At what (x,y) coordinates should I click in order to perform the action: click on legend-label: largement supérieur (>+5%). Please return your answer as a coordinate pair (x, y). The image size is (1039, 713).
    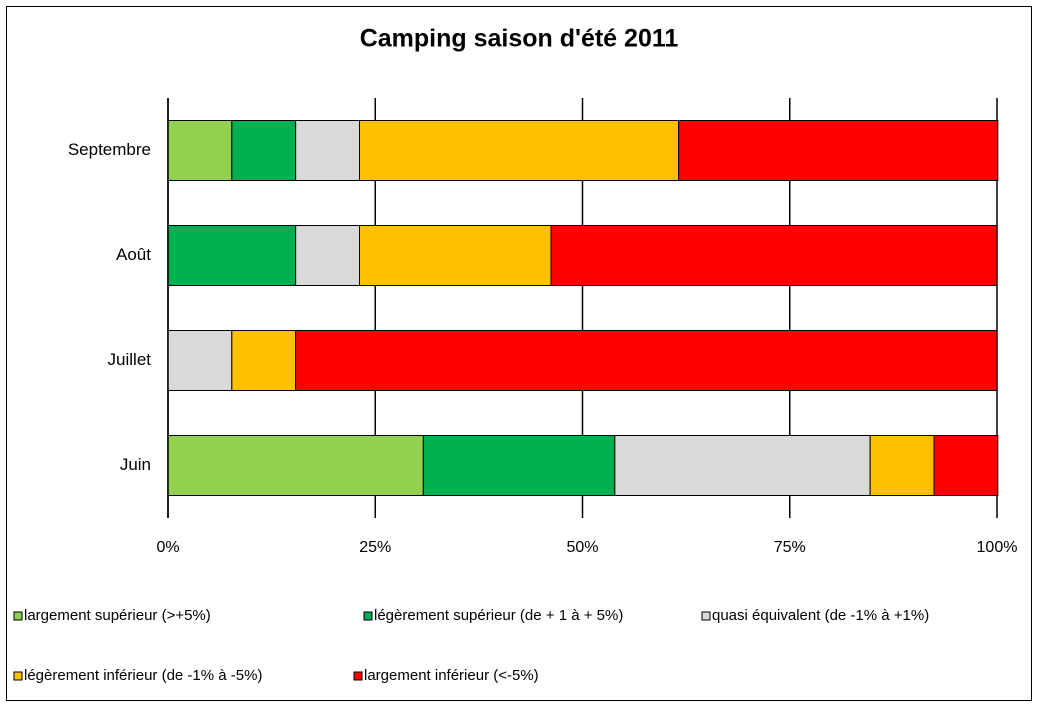
    Looking at the image, I should click on (117, 615).